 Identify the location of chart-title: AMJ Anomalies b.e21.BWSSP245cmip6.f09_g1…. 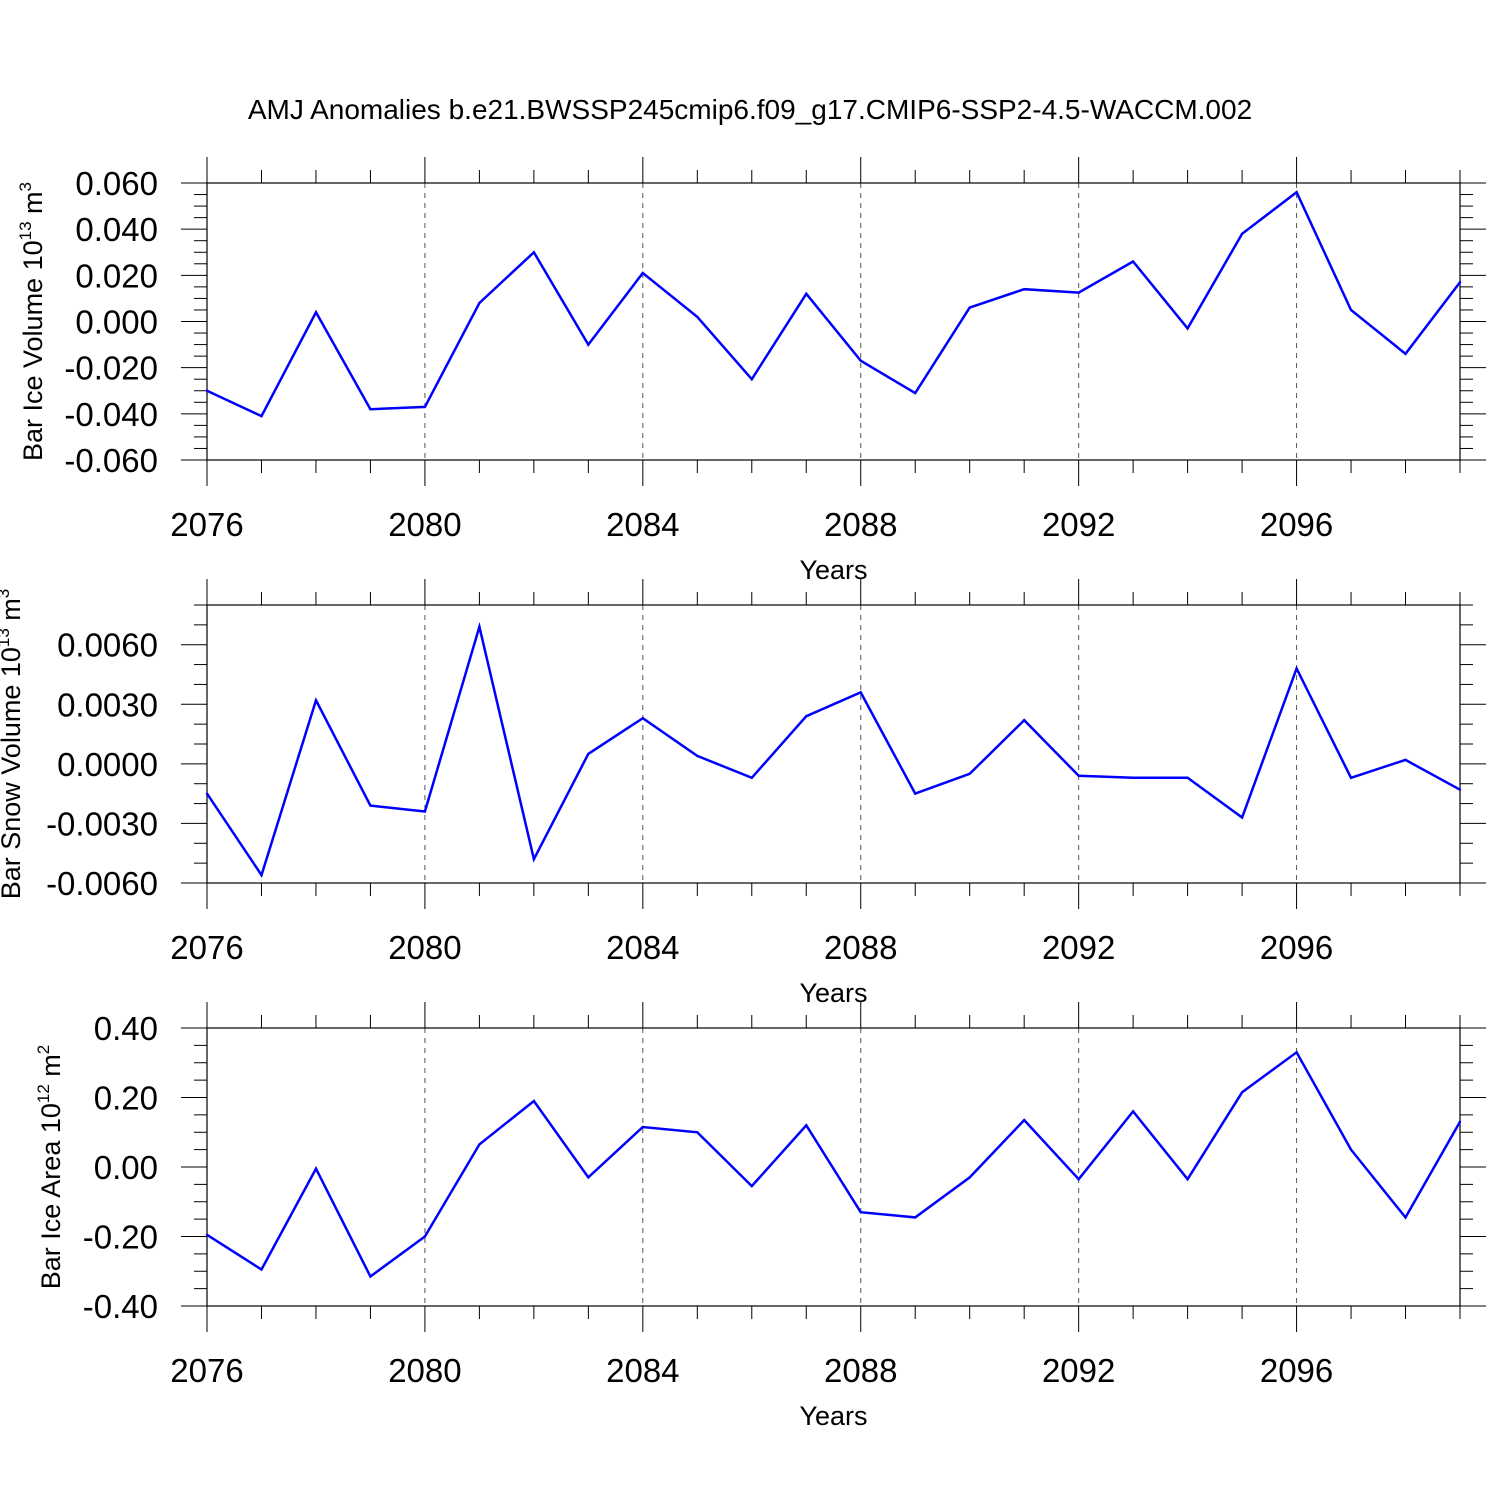
(750, 109).